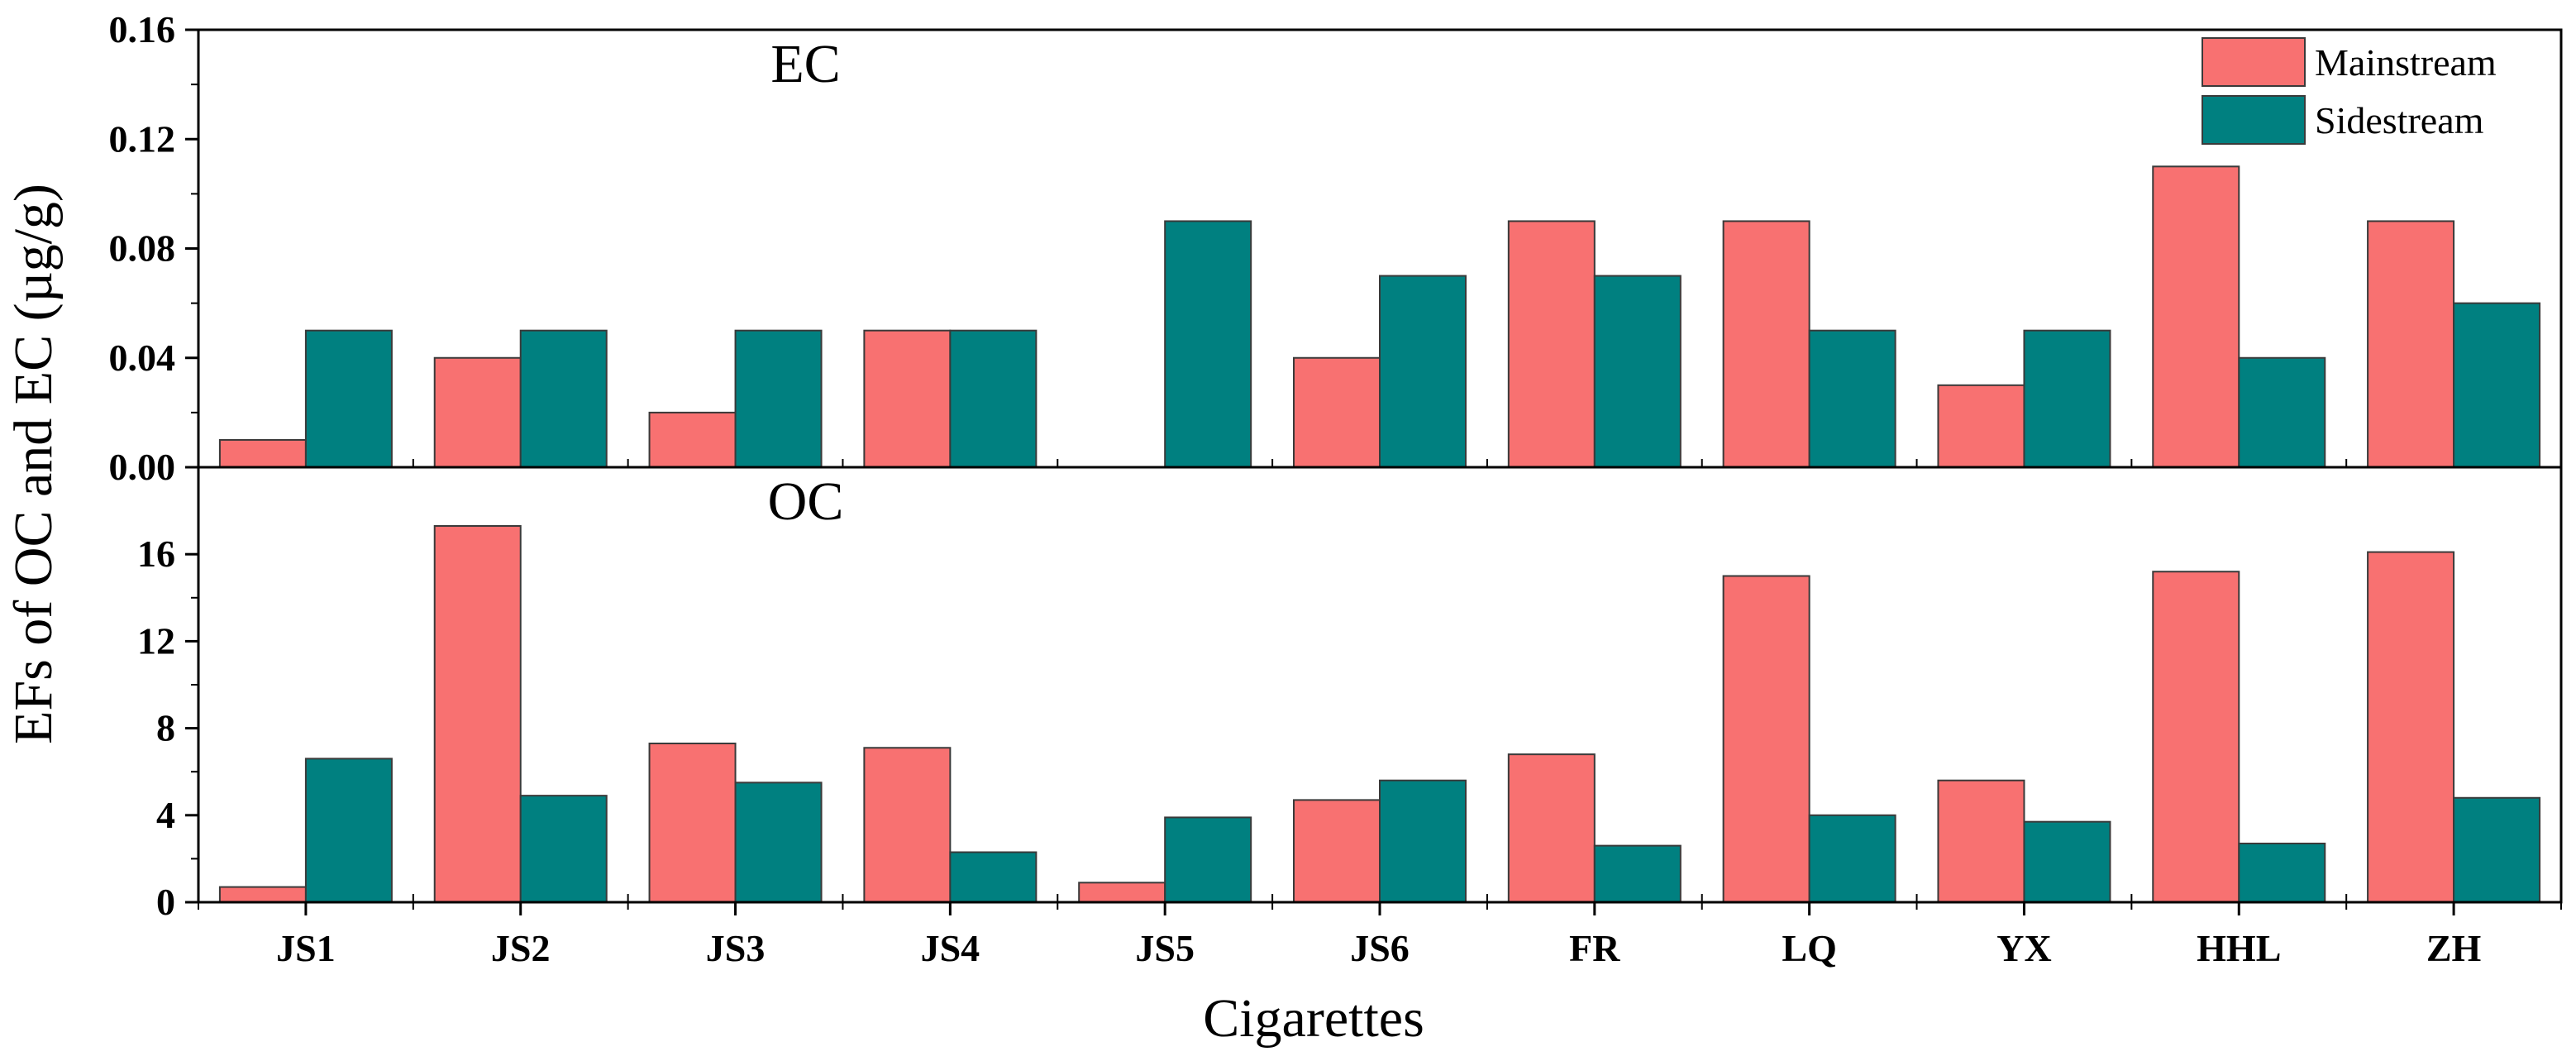 The image size is (2576, 1061). Describe the element at coordinates (2411, 727) in the screenshot. I see `bar-oc-mainstream-zh` at that location.